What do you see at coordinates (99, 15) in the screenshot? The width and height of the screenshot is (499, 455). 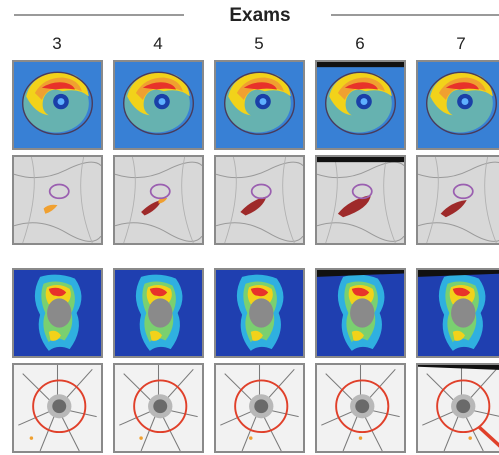 I see `header-line-left` at bounding box center [99, 15].